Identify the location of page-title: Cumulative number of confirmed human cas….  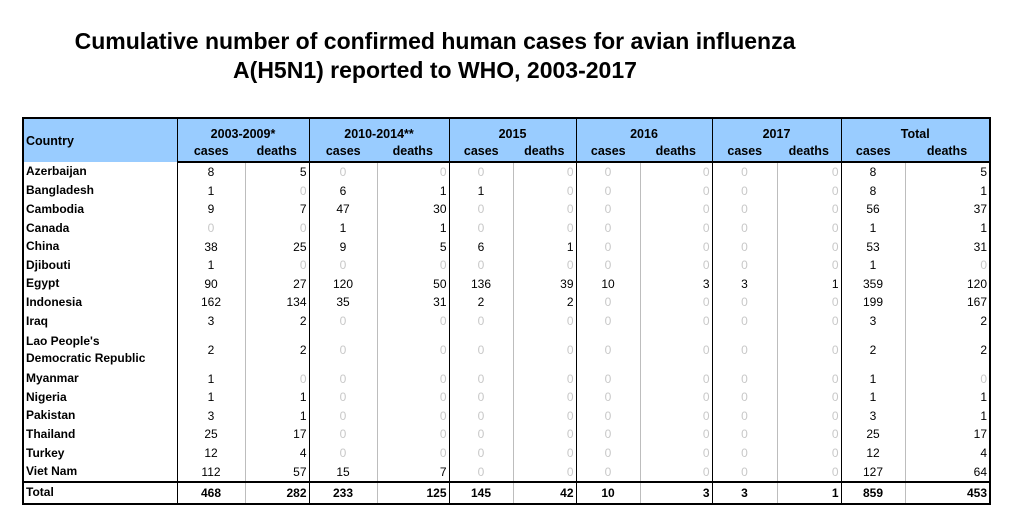
(435, 41).